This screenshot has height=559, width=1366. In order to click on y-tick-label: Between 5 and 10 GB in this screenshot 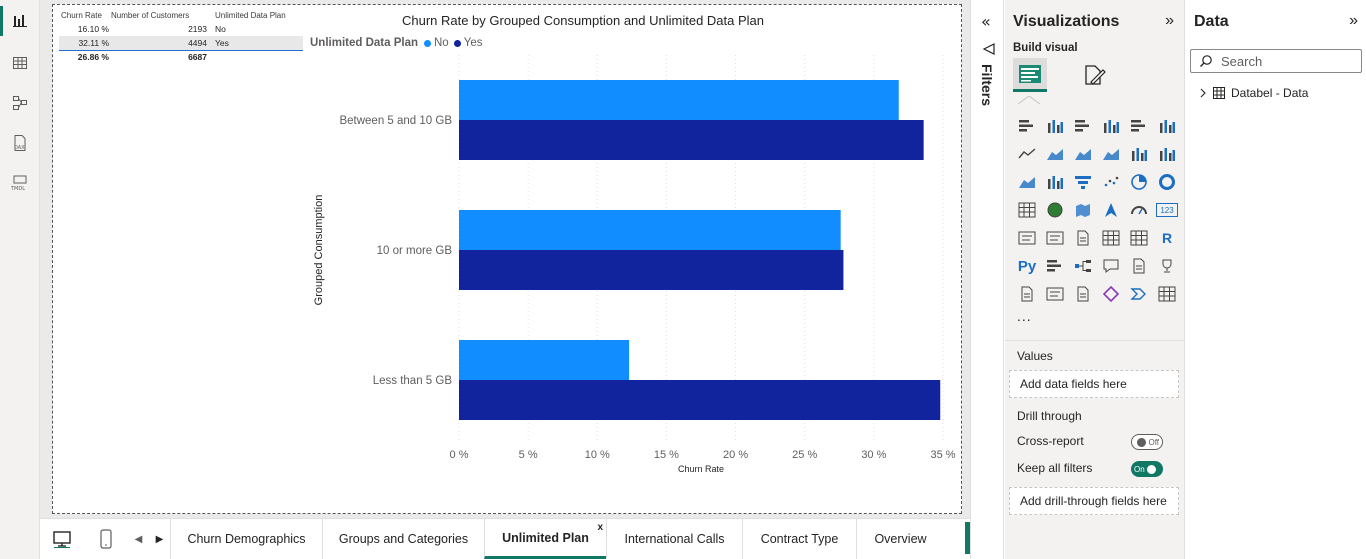, I will do `click(395, 121)`.